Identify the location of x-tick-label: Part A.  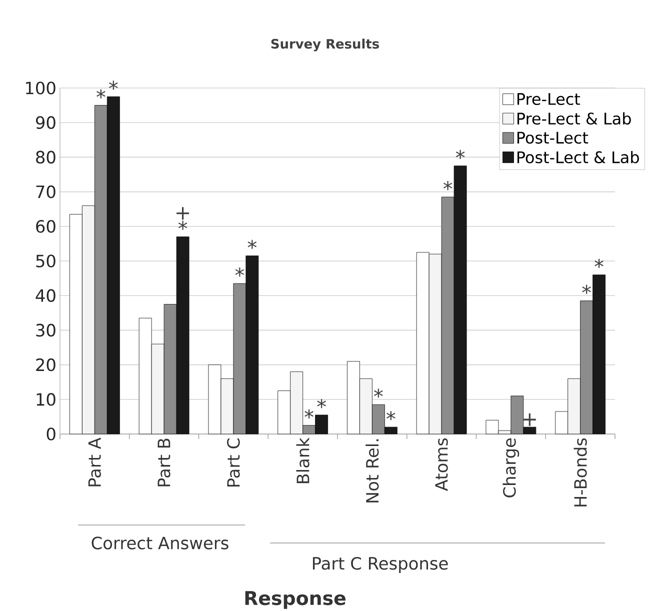
(94, 462).